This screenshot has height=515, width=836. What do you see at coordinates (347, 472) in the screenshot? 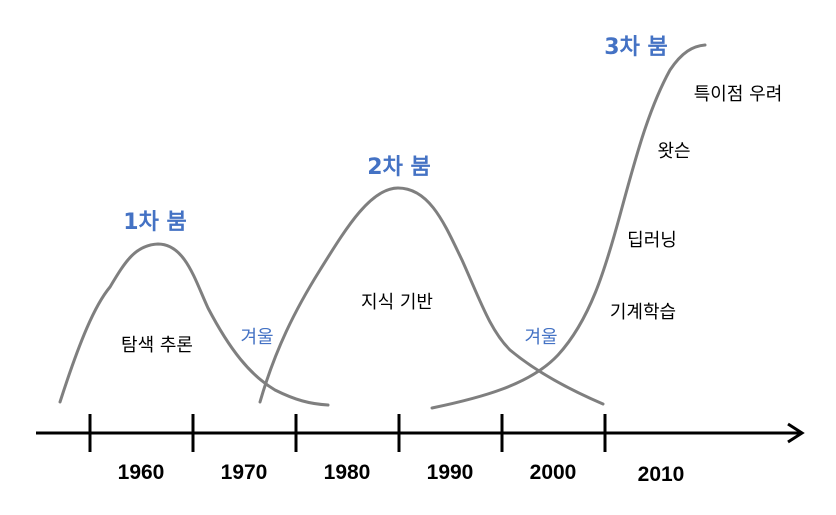
I see `year-label-1980: 1980` at bounding box center [347, 472].